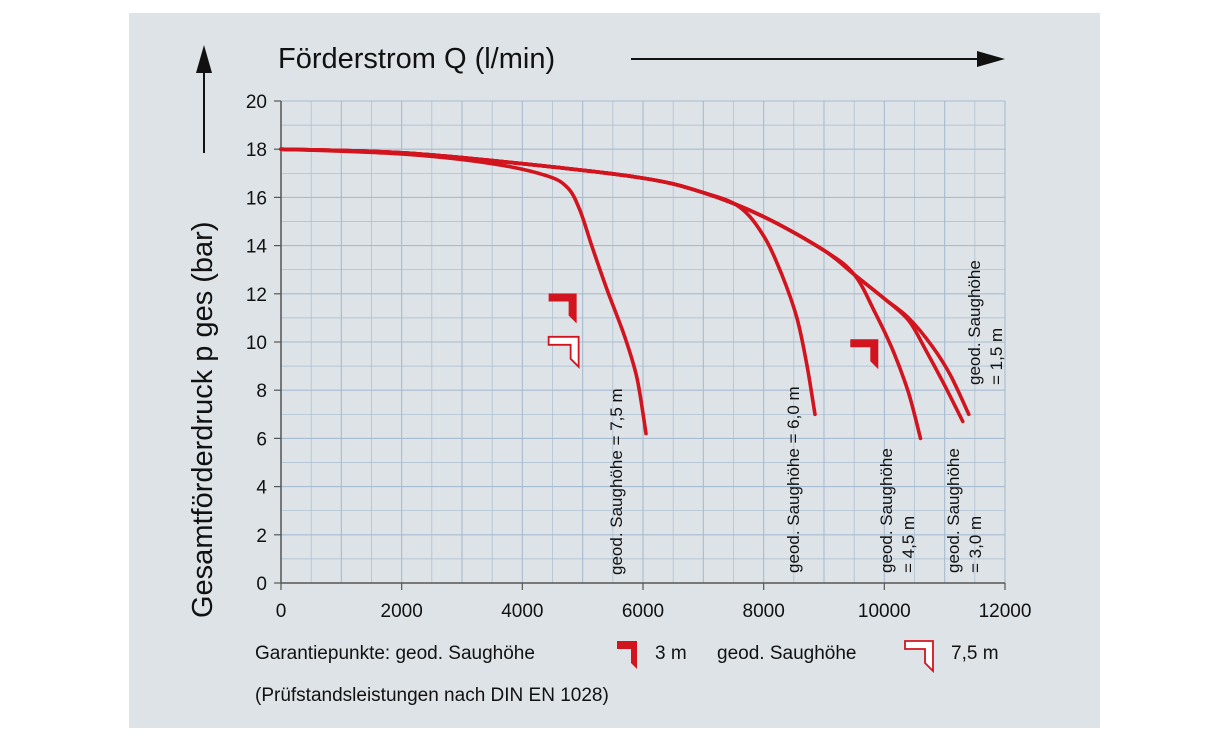  I want to click on x-tick-label: 4000, so click(522, 611).